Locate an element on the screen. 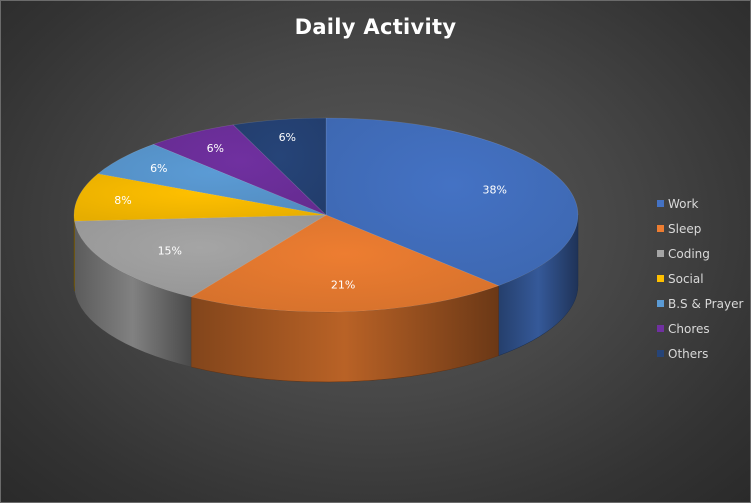 The height and width of the screenshot is (503, 751). legend-item: Coding is located at coordinates (703, 253).